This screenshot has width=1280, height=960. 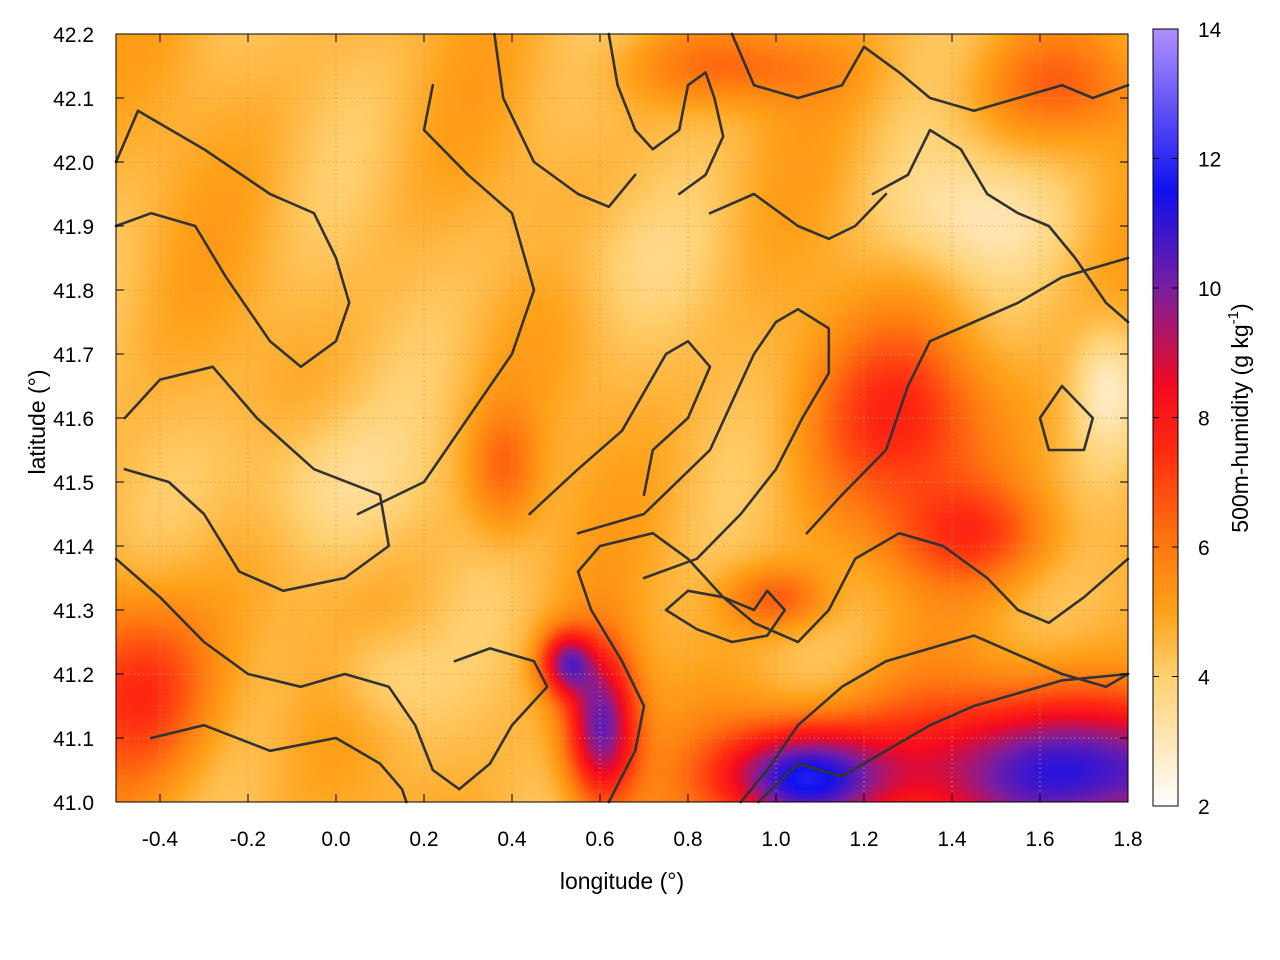 I want to click on y-tick-label: 41.8, so click(x=73, y=291).